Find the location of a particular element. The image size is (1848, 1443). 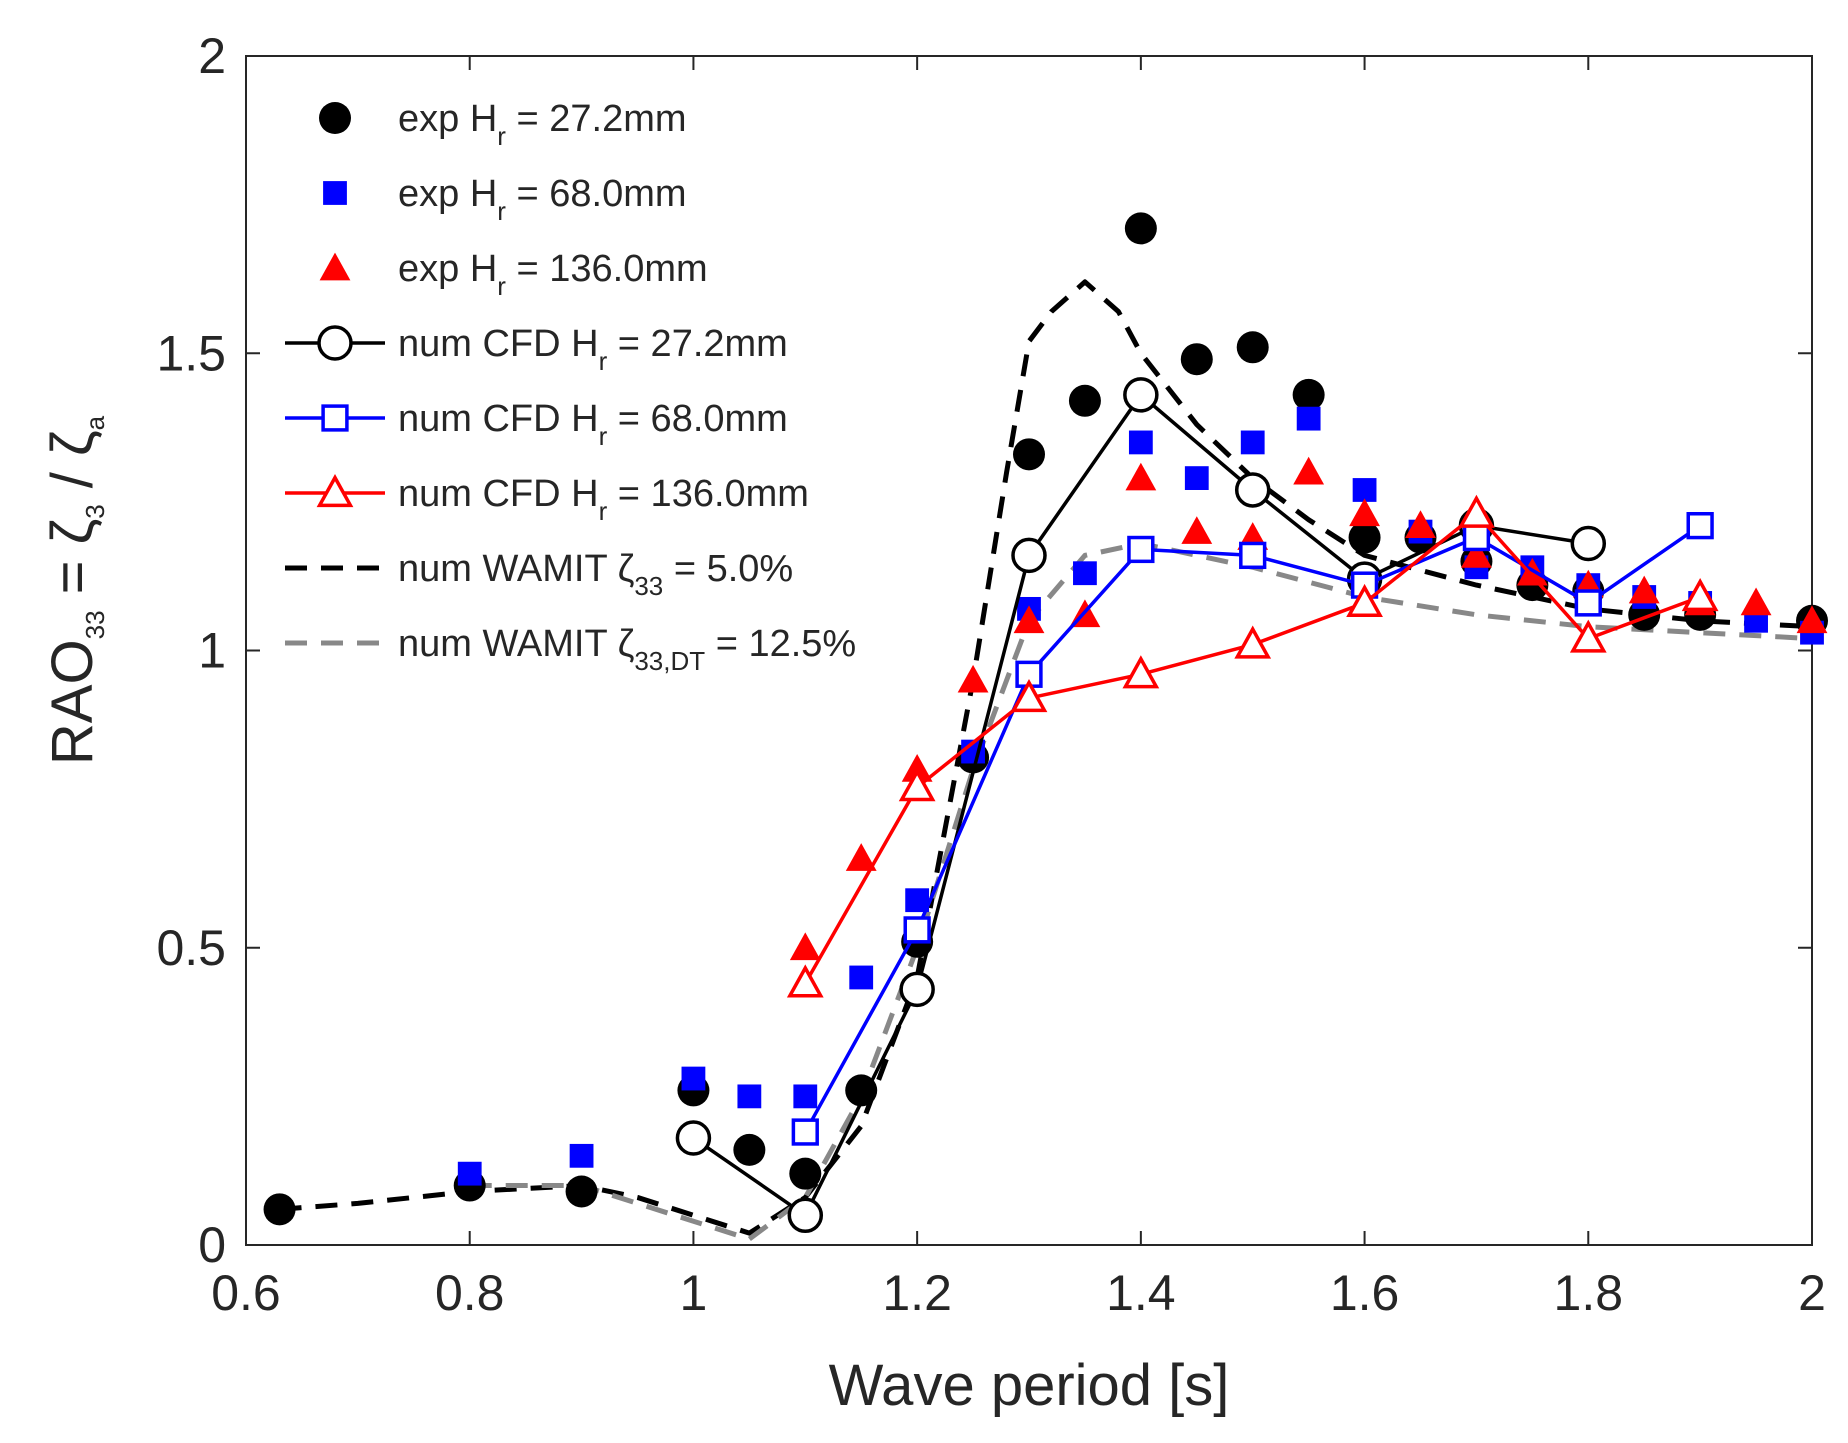

y-tick-label: 0.5 is located at coordinates (191, 948).